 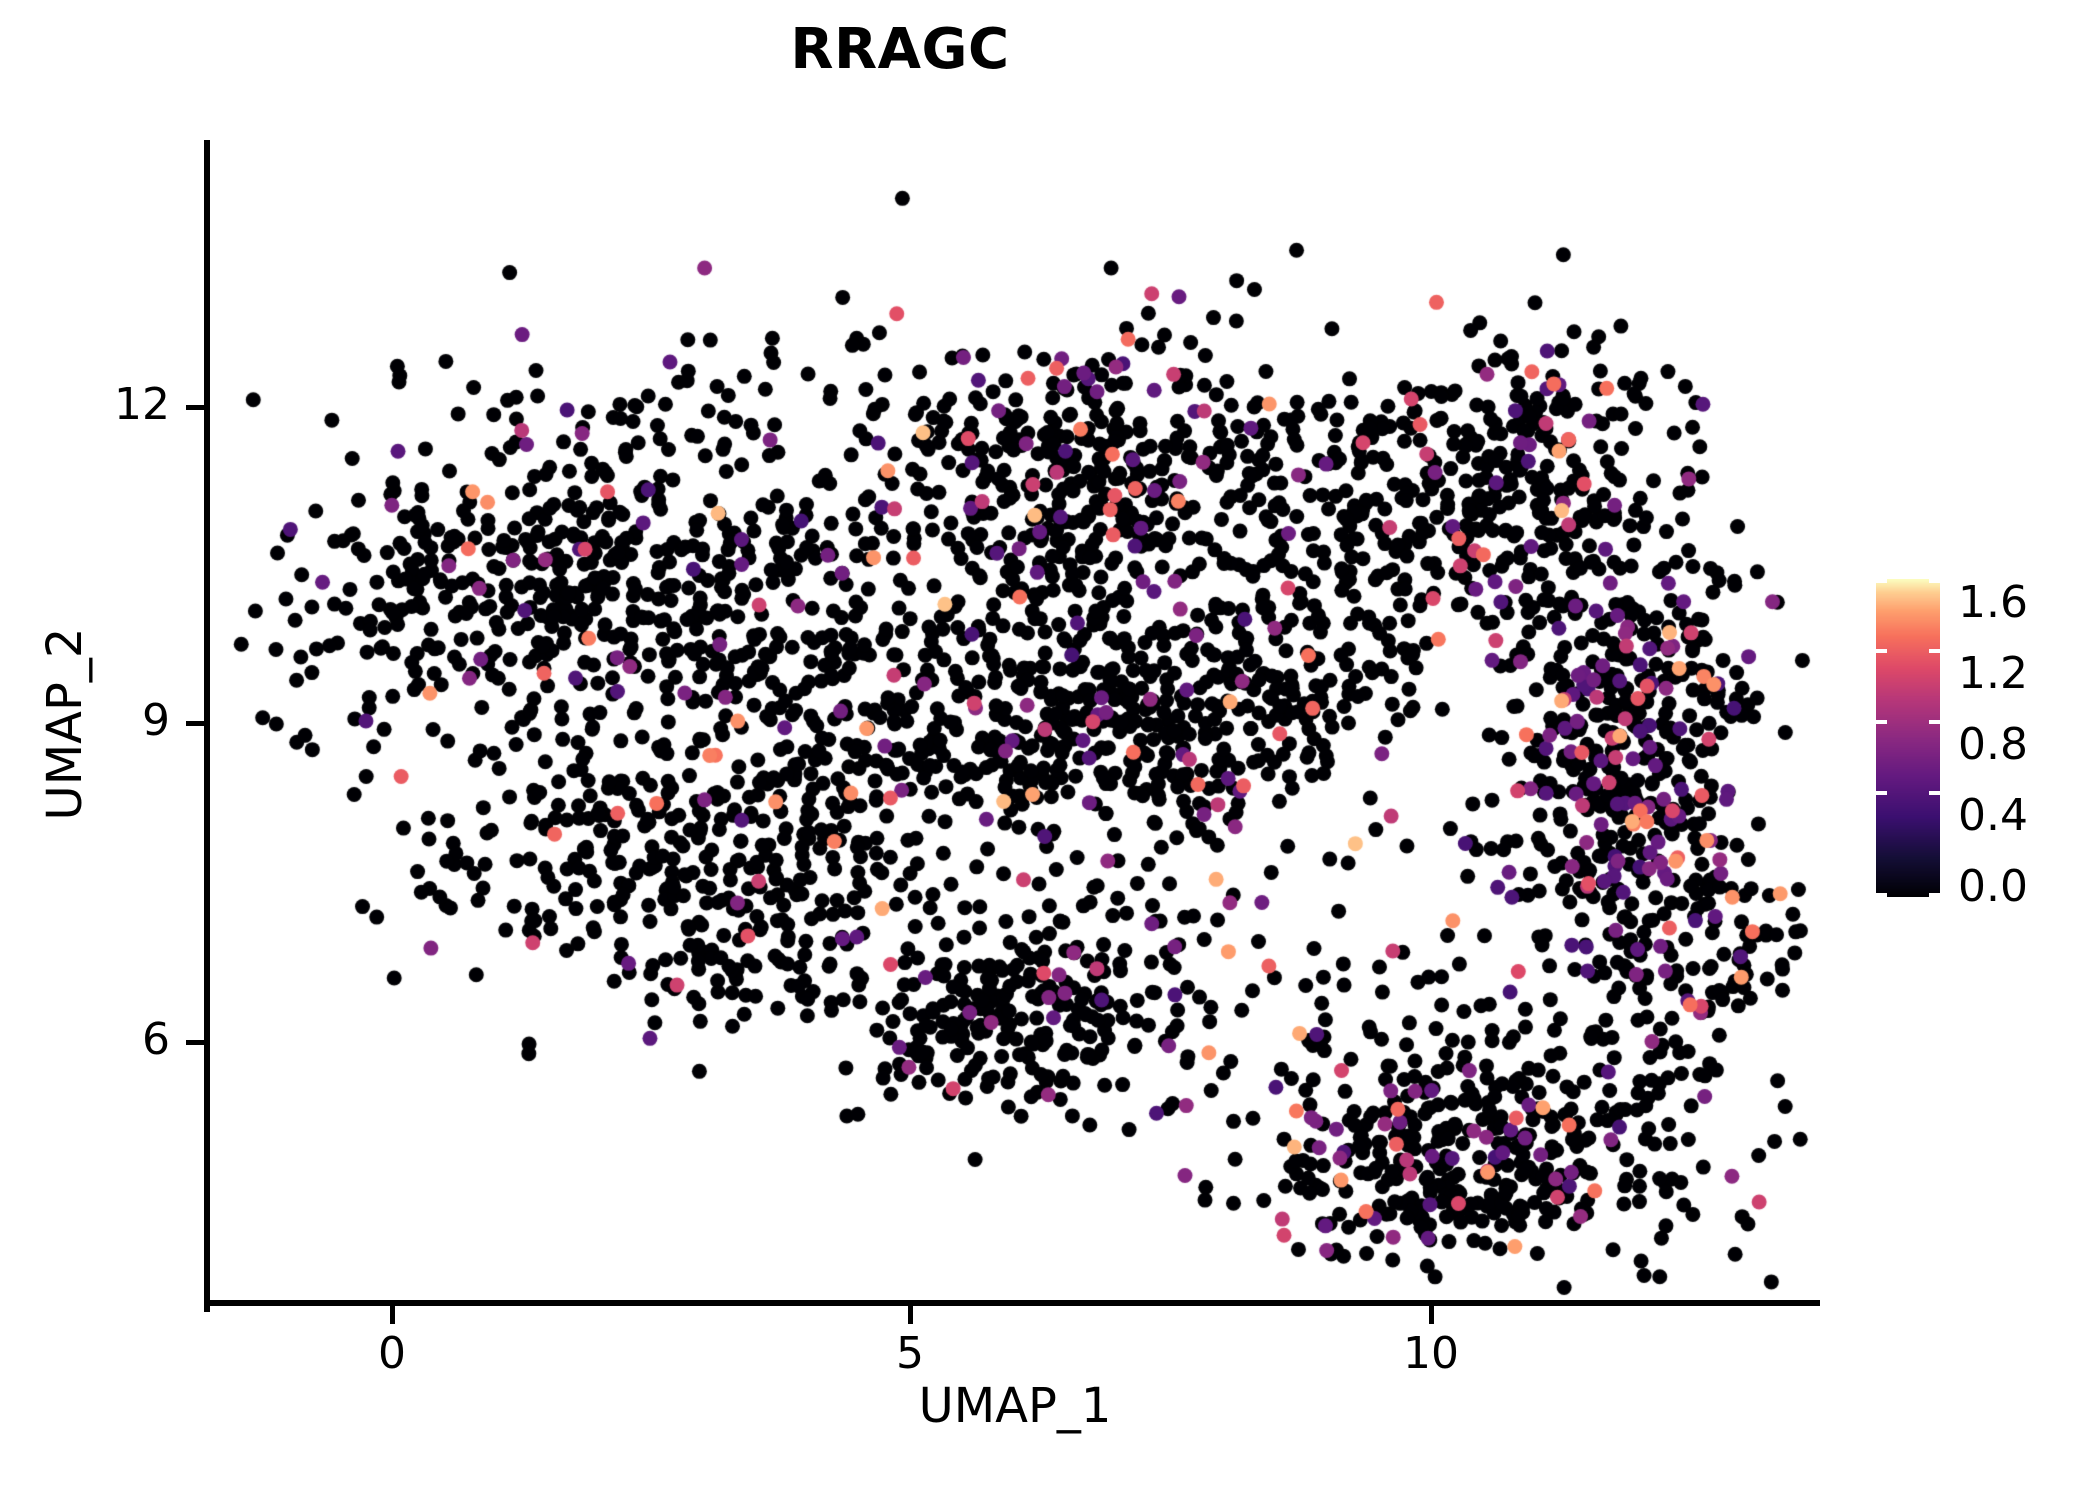 I want to click on colorbar, so click(x=1908, y=738).